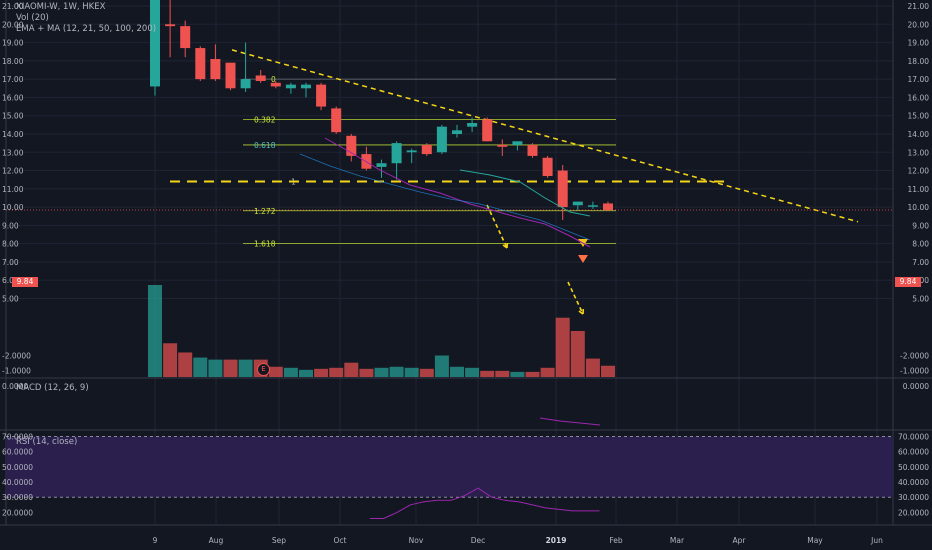 Image resolution: width=932 pixels, height=550 pixels. I want to click on time-tick-label: Aug, so click(216, 540).